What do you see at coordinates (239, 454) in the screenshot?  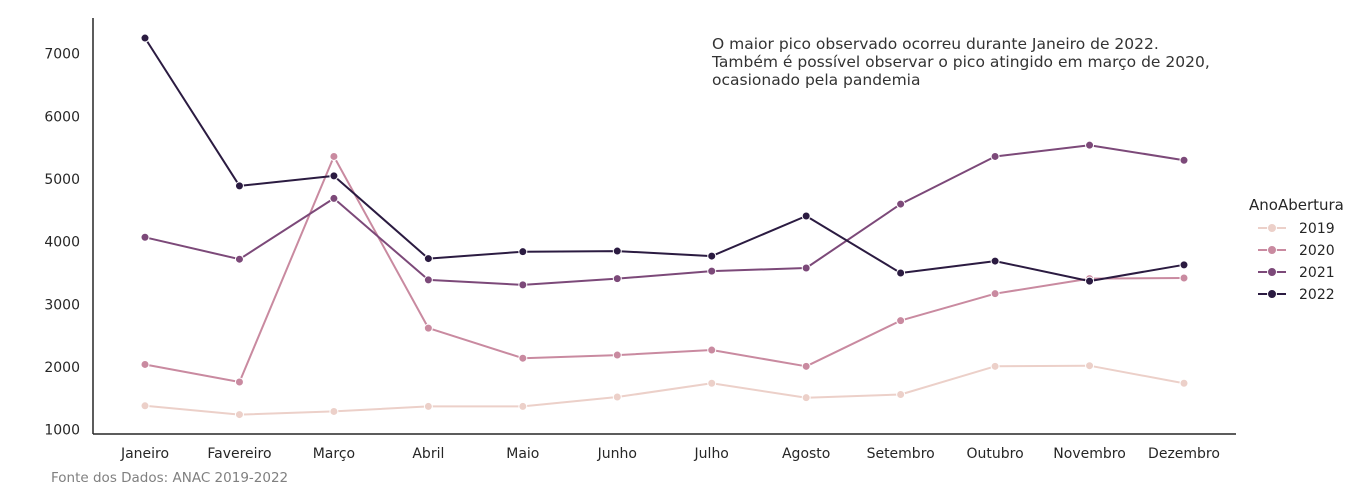 I see `x-tick-label: Favereiro` at bounding box center [239, 454].